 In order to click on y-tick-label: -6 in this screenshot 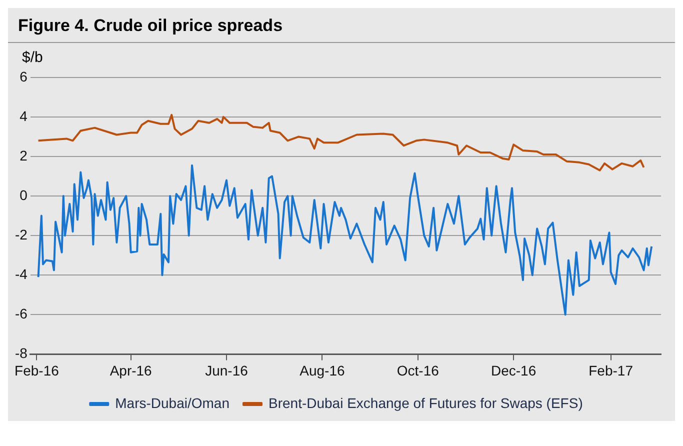, I will do `click(21, 314)`.